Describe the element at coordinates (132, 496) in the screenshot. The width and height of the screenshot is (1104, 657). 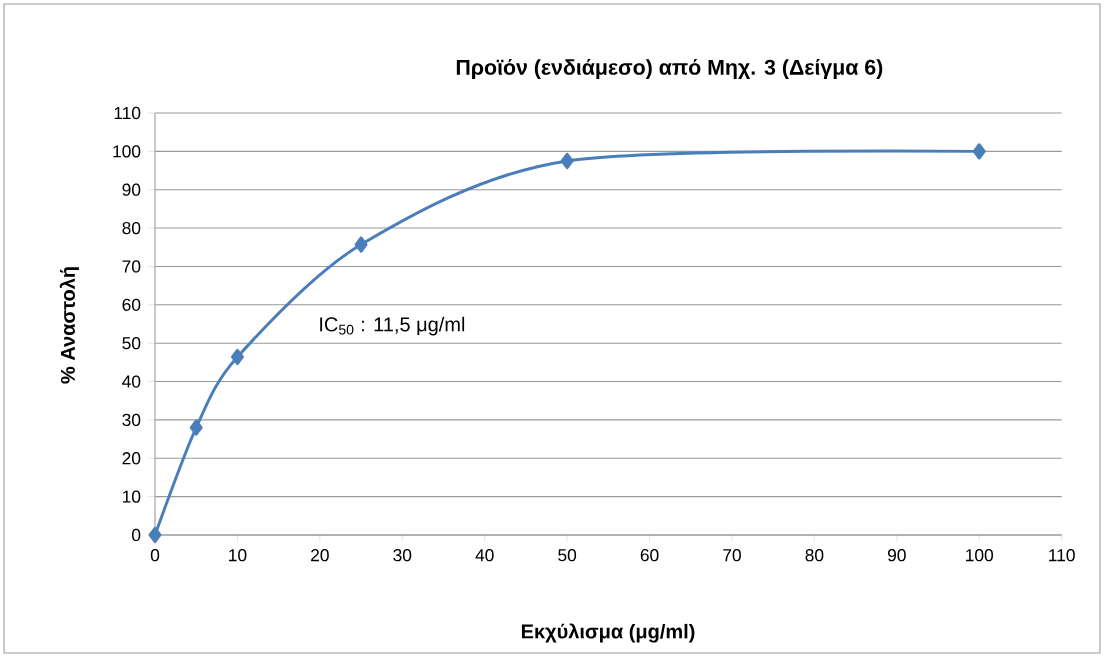
I see `y-tick-label: 10` at that location.